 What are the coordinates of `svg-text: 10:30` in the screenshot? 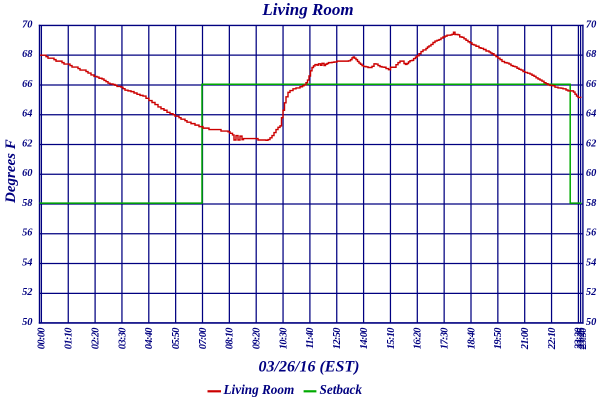 It's located at (283, 338).